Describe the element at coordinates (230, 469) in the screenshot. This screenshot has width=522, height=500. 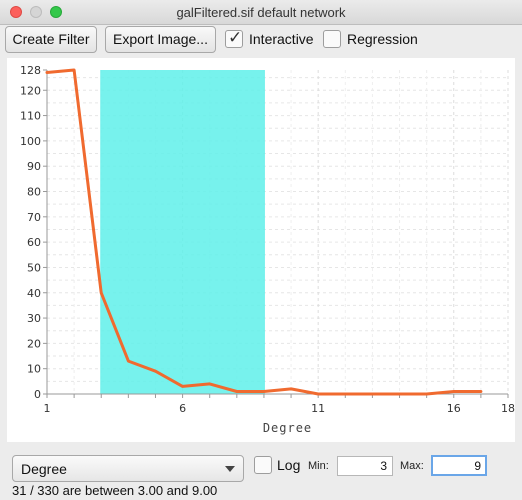
I see `chevron-down-icon` at that location.